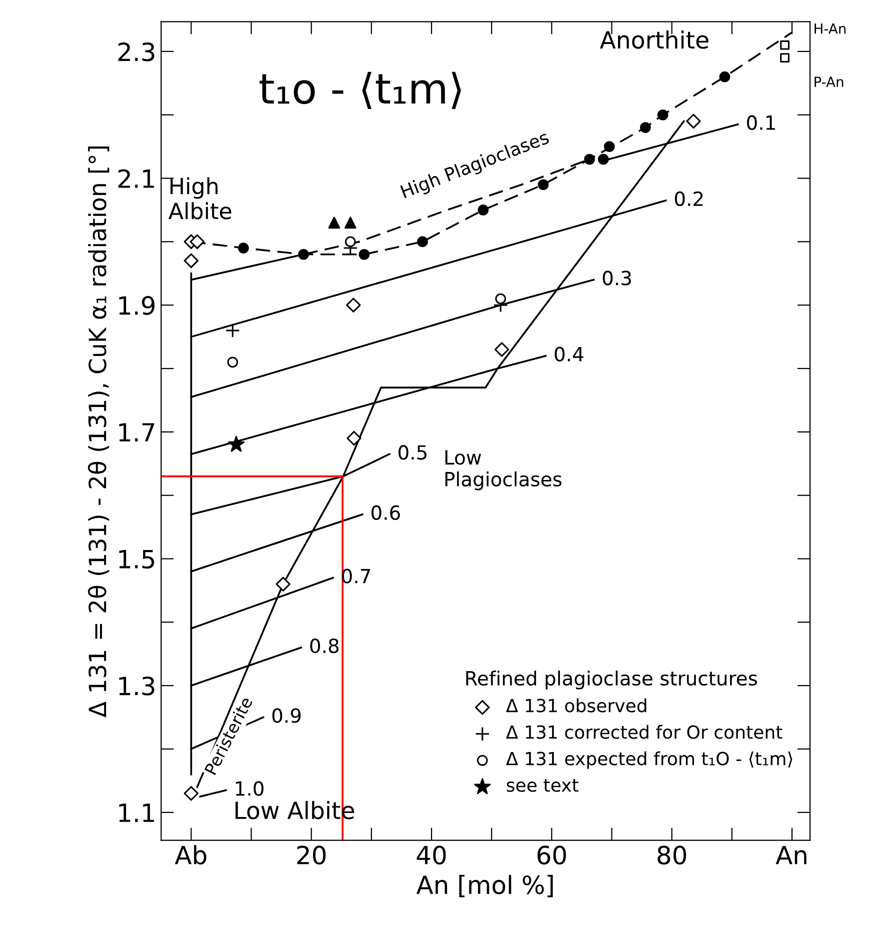 The image size is (871, 941). What do you see at coordinates (286, 715) in the screenshot?
I see `annotation: 0.9` at bounding box center [286, 715].